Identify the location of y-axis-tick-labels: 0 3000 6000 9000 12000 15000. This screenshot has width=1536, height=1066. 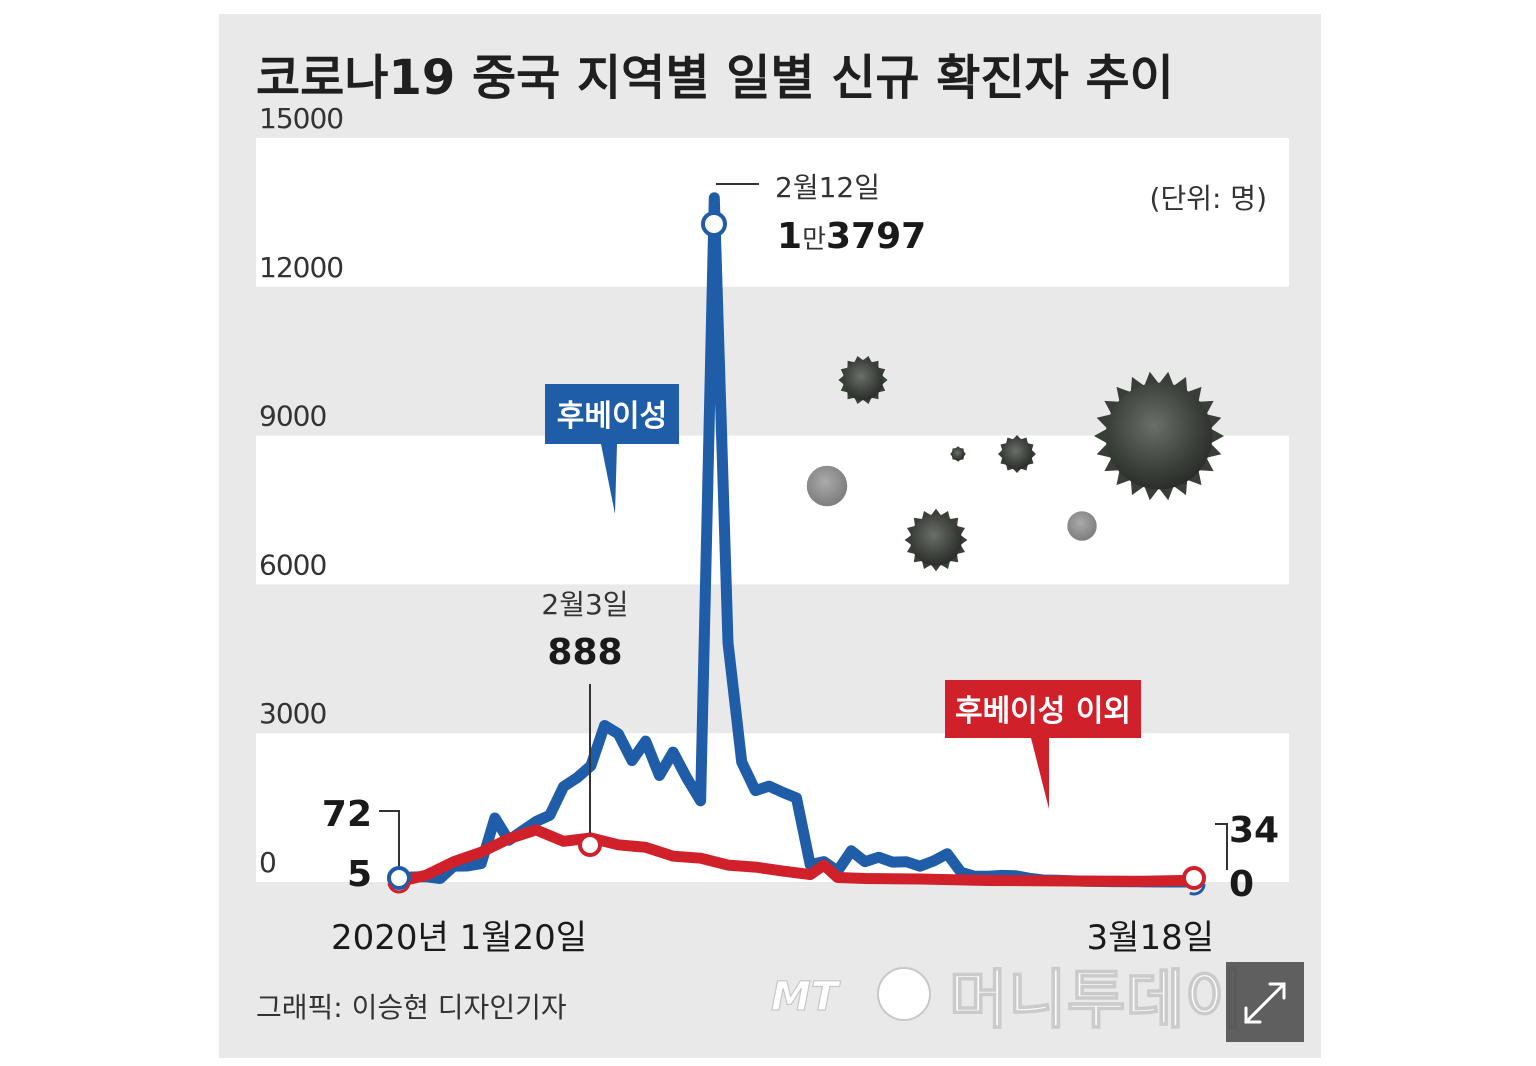
(301, 490).